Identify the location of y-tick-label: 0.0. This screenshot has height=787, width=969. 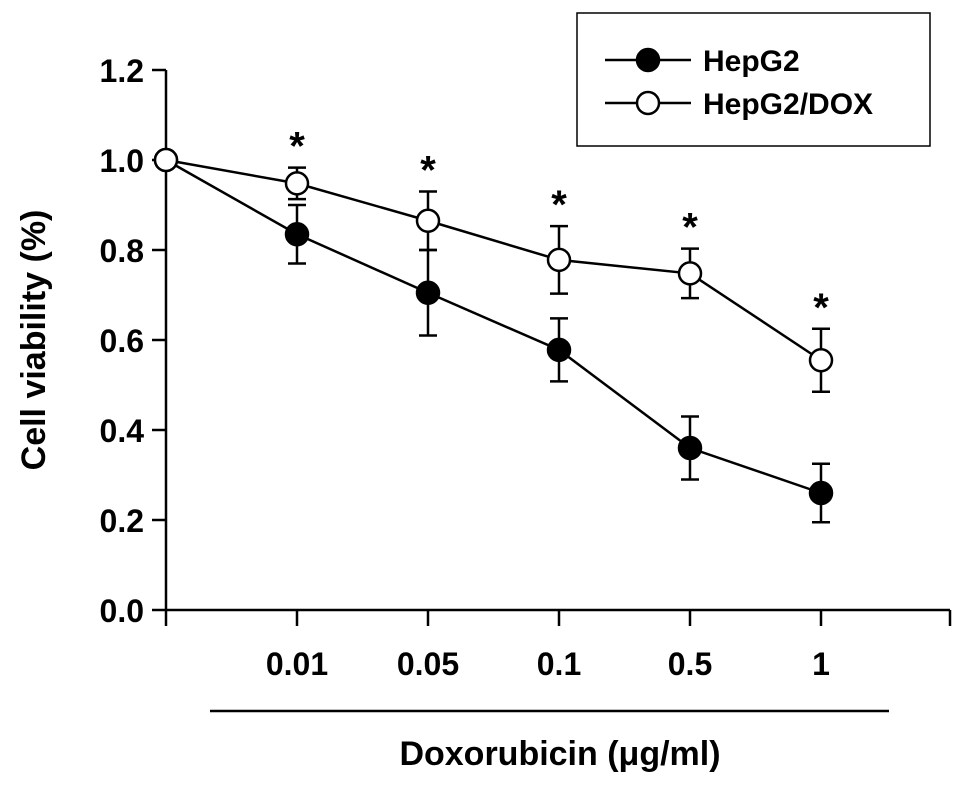
(122, 611).